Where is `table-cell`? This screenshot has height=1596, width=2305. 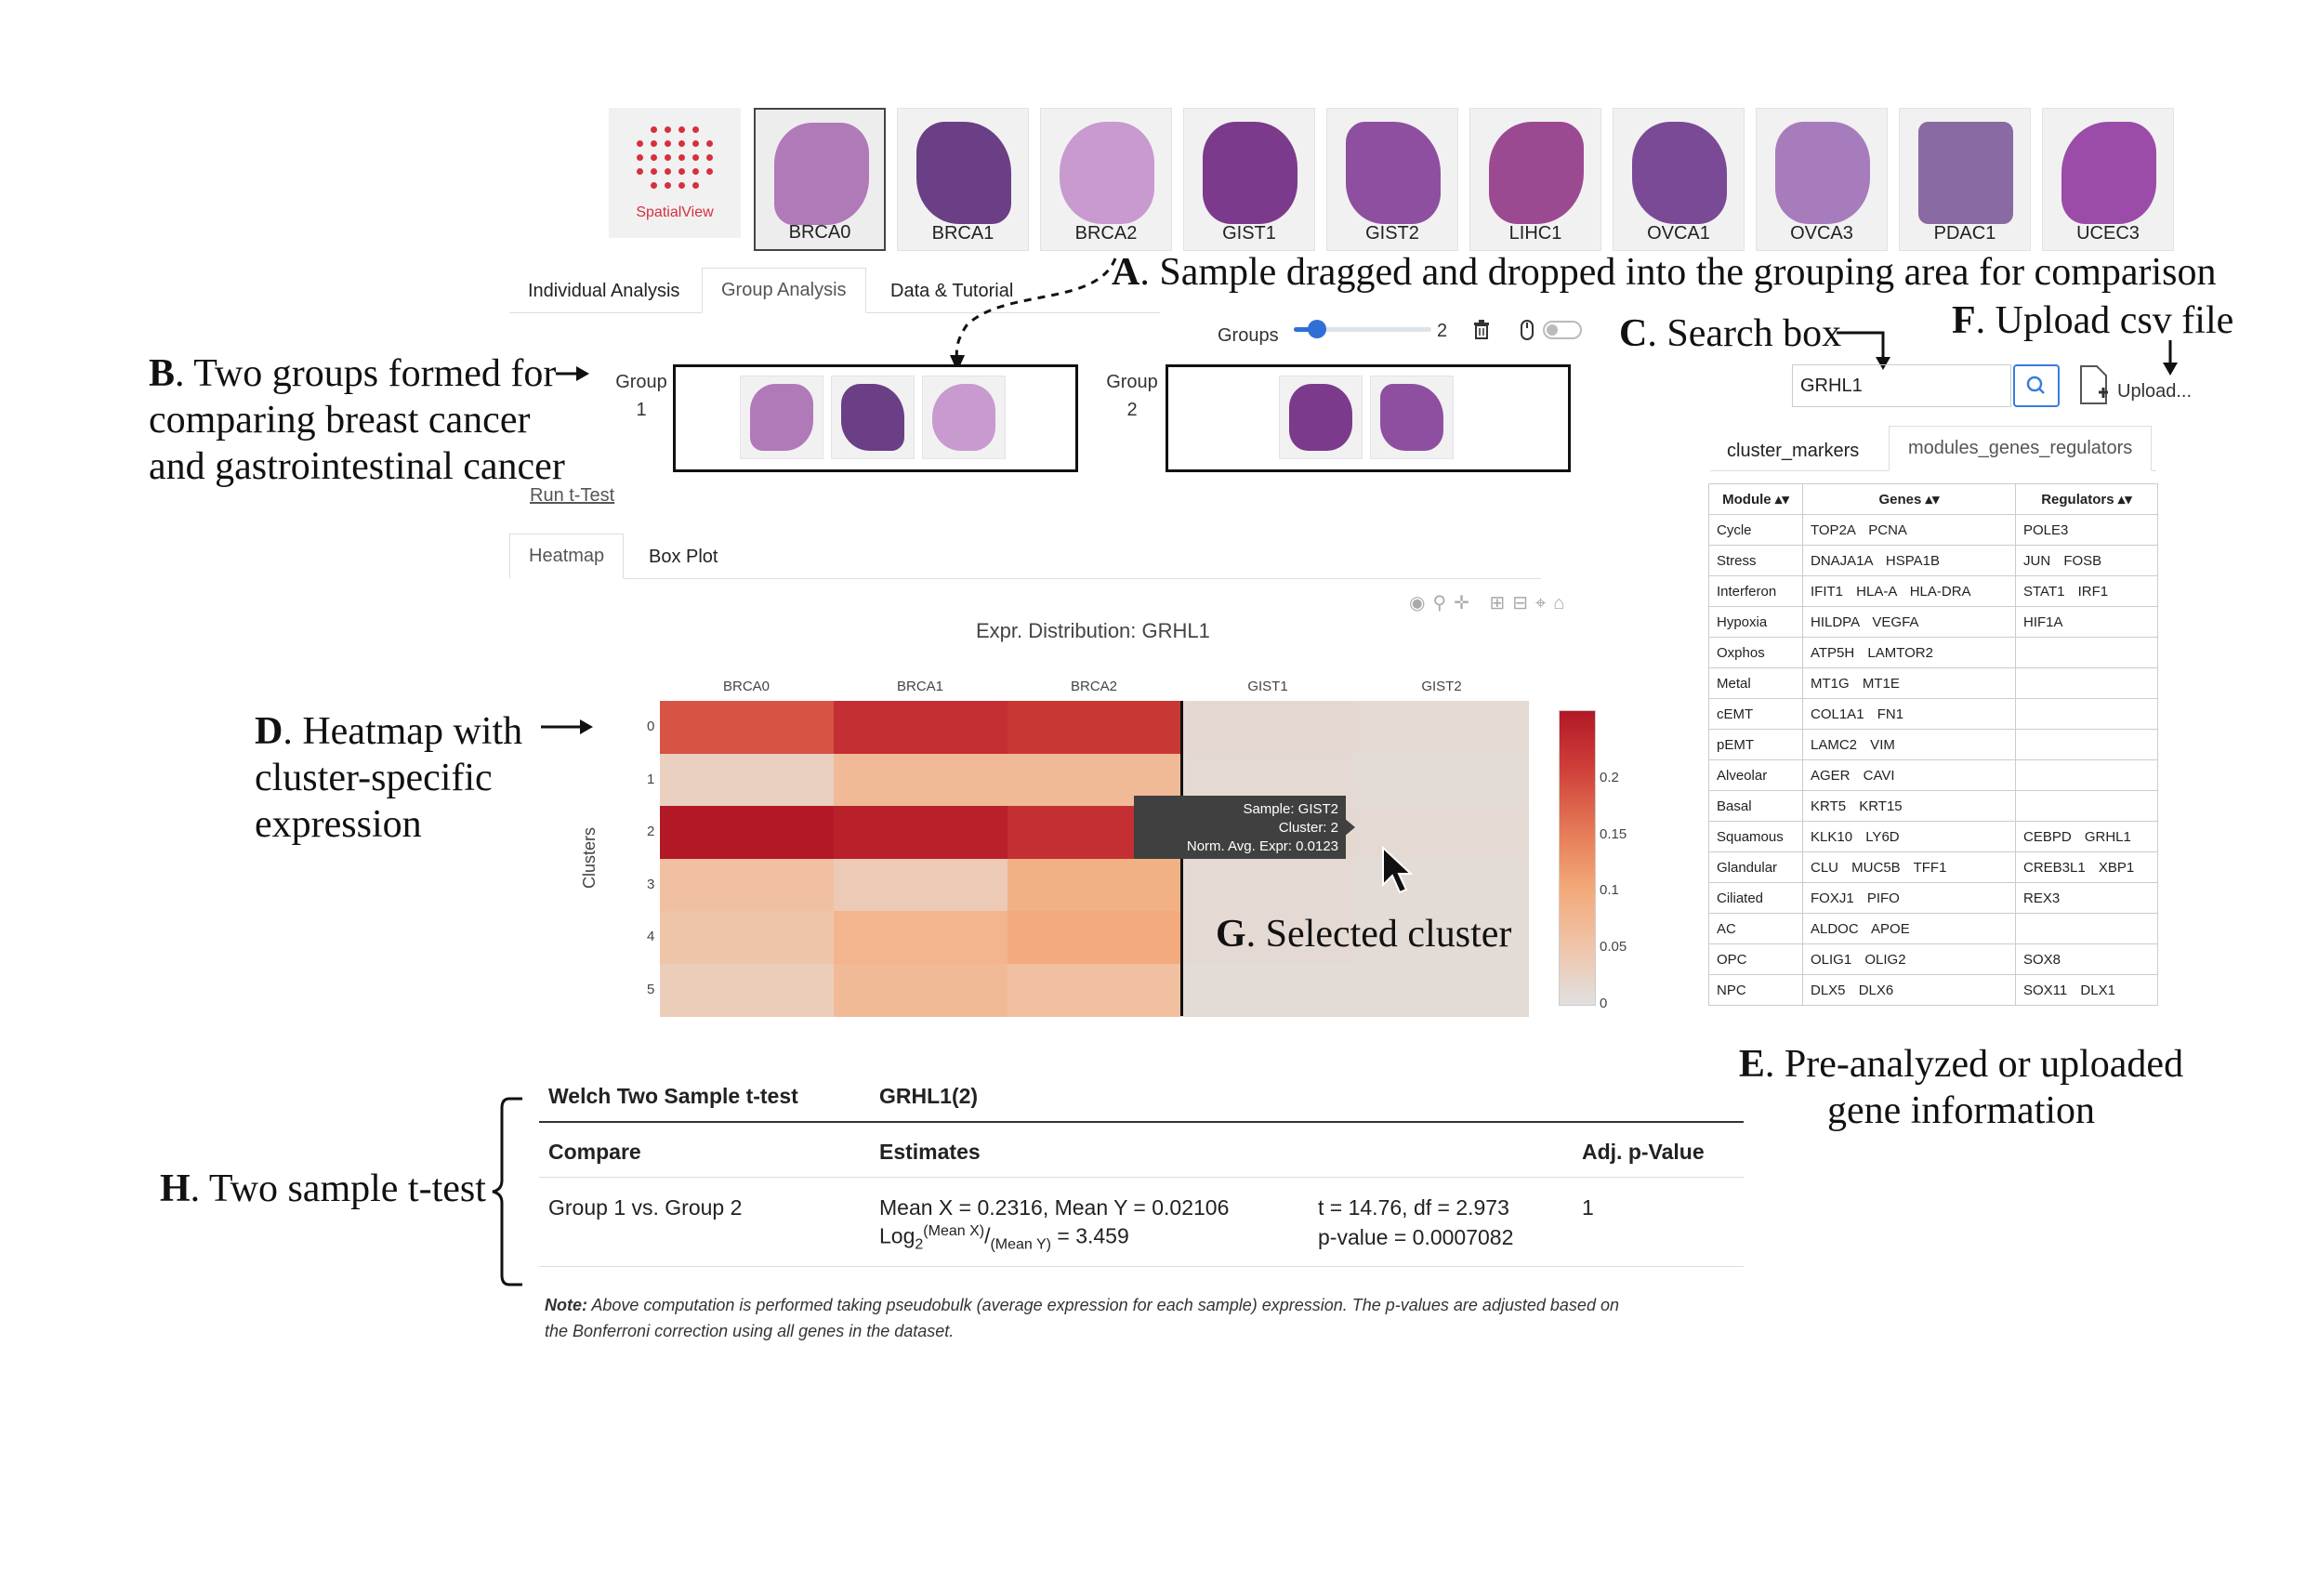
table-cell is located at coordinates (2086, 683).